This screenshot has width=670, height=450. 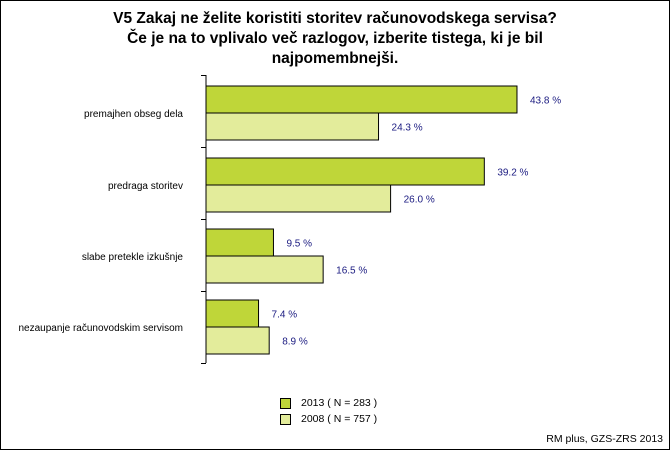 What do you see at coordinates (545, 101) in the screenshot?
I see `data-label: 43.8 %` at bounding box center [545, 101].